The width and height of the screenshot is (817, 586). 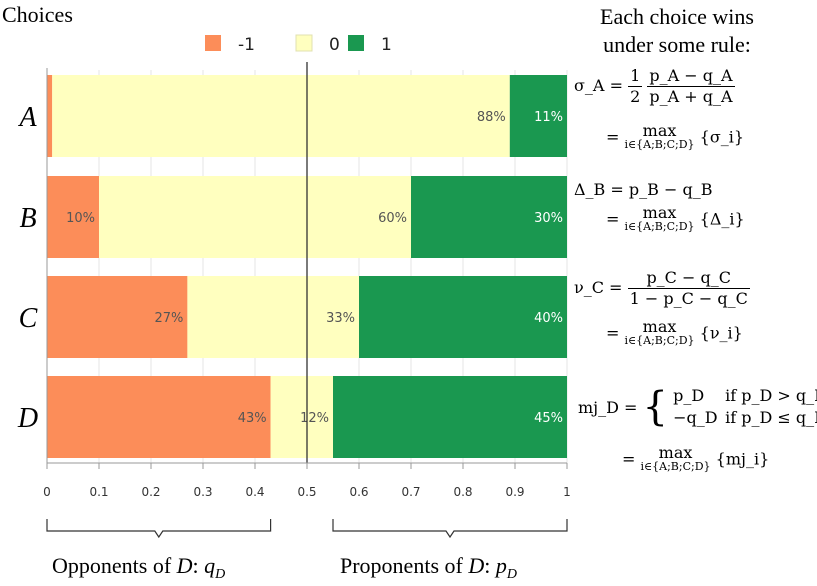 What do you see at coordinates (47, 492) in the screenshot?
I see `x-tick-label: 0` at bounding box center [47, 492].